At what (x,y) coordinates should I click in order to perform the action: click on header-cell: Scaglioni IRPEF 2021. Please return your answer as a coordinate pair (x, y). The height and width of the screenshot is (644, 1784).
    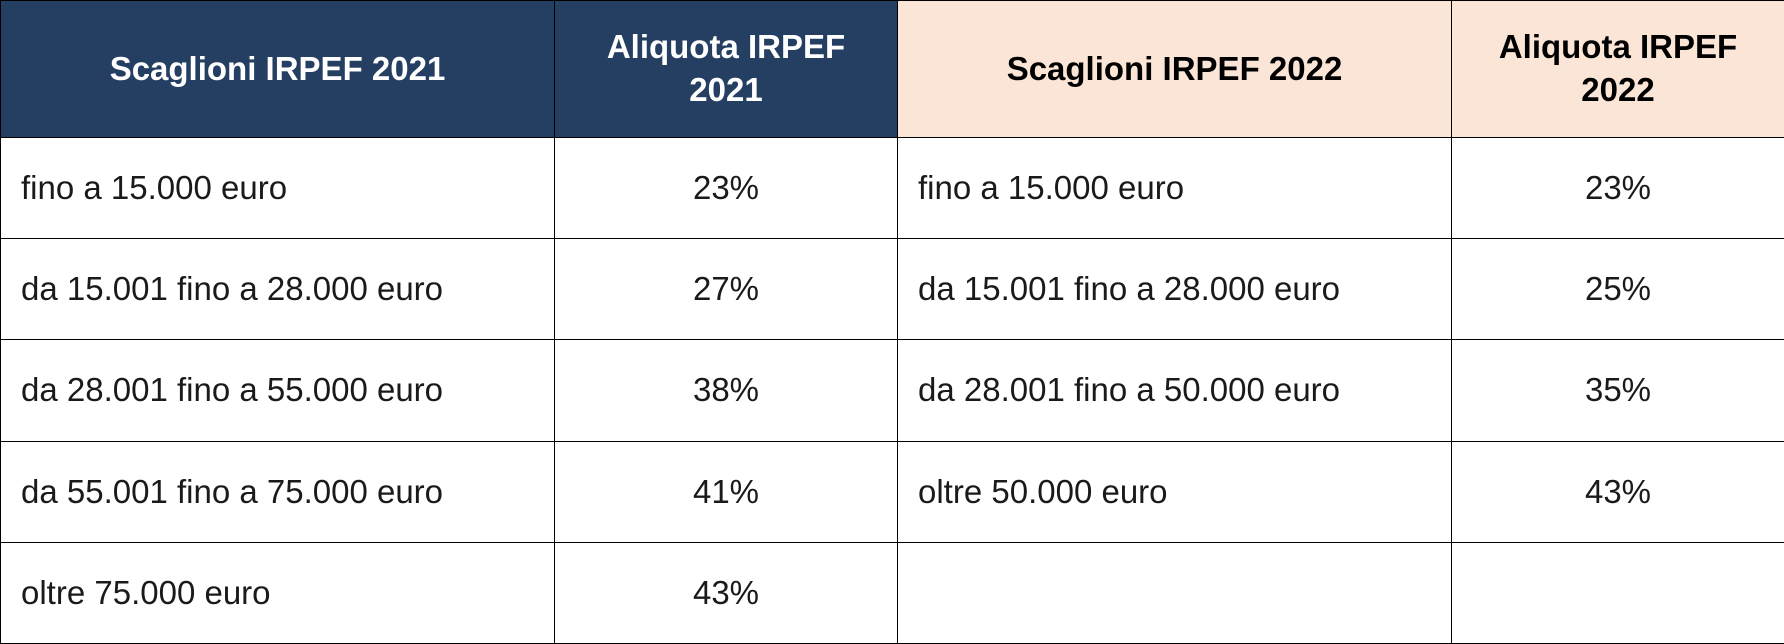
    Looking at the image, I should click on (277, 69).